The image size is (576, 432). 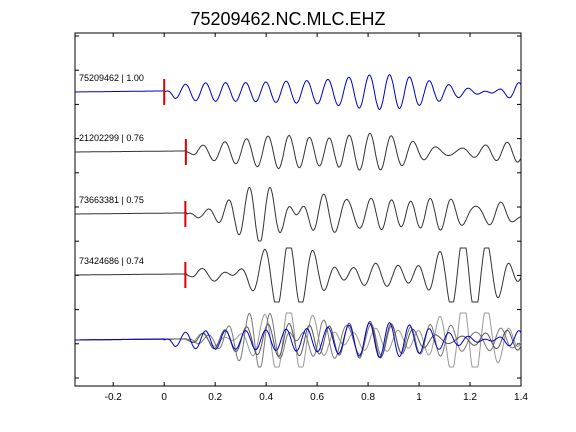 I want to click on x-tick-label: 0, so click(x=164, y=397).